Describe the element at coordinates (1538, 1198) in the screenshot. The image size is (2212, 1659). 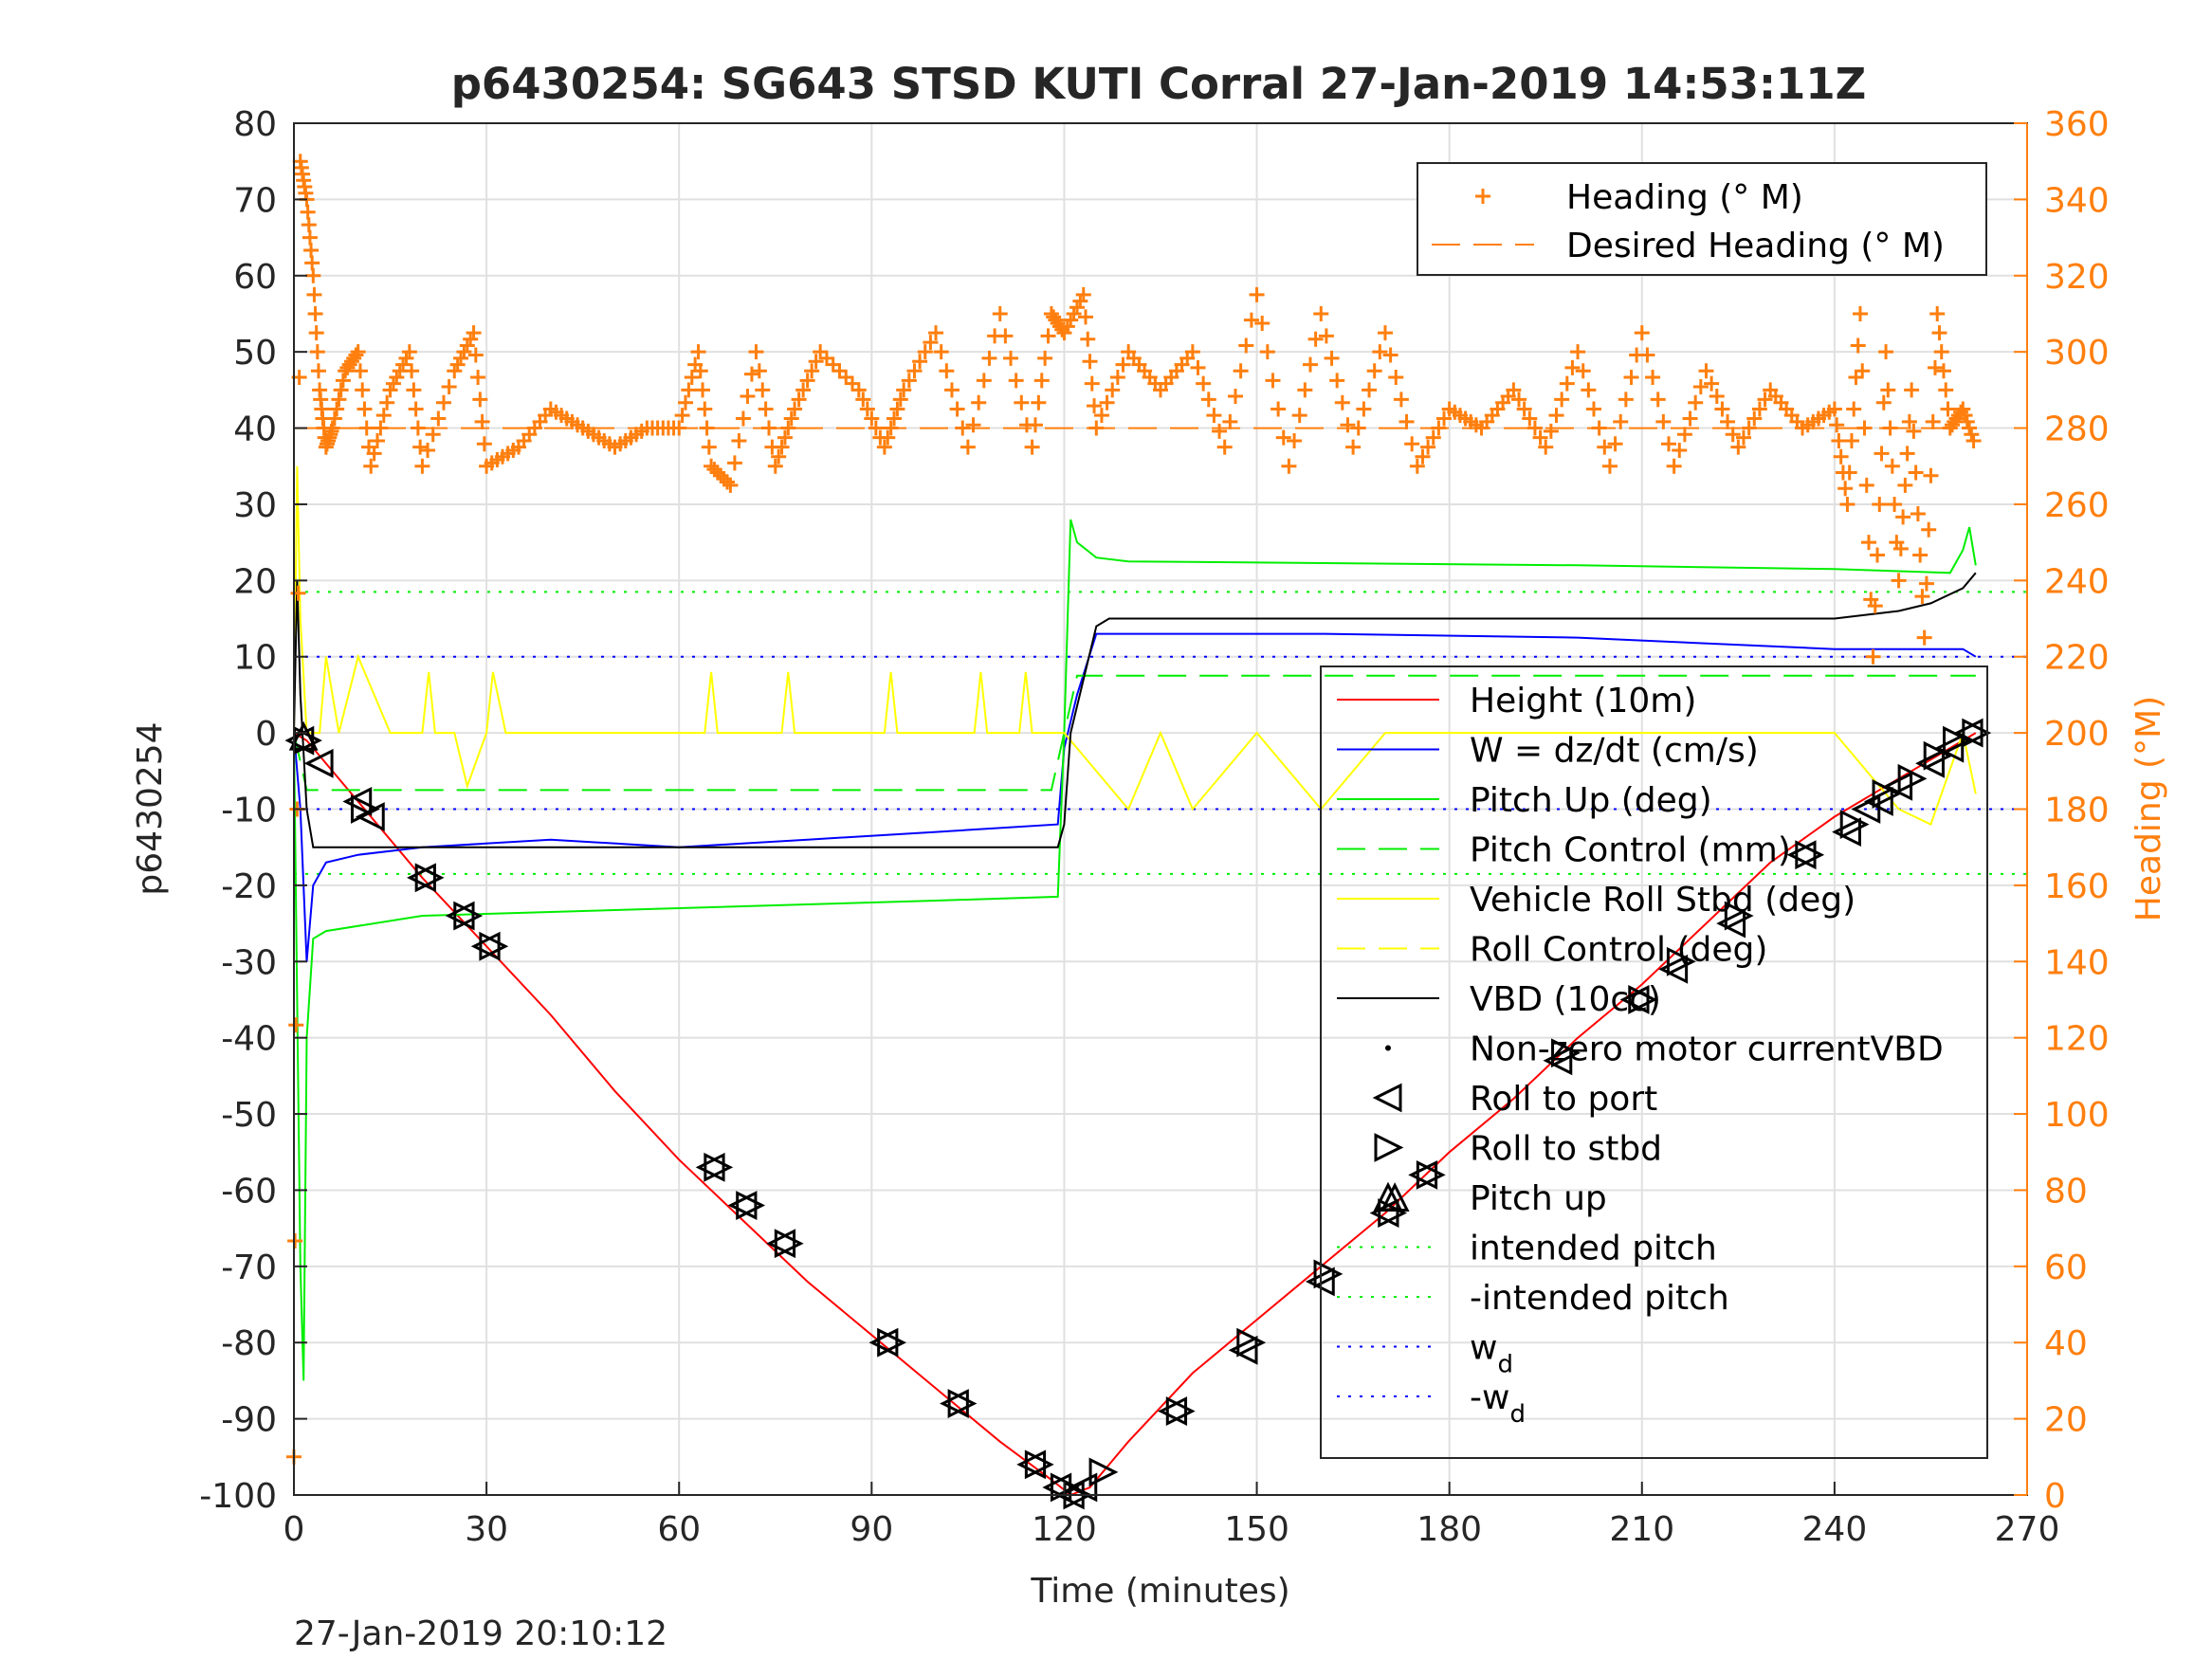
I see `legend-label-text: Pitch up` at that location.